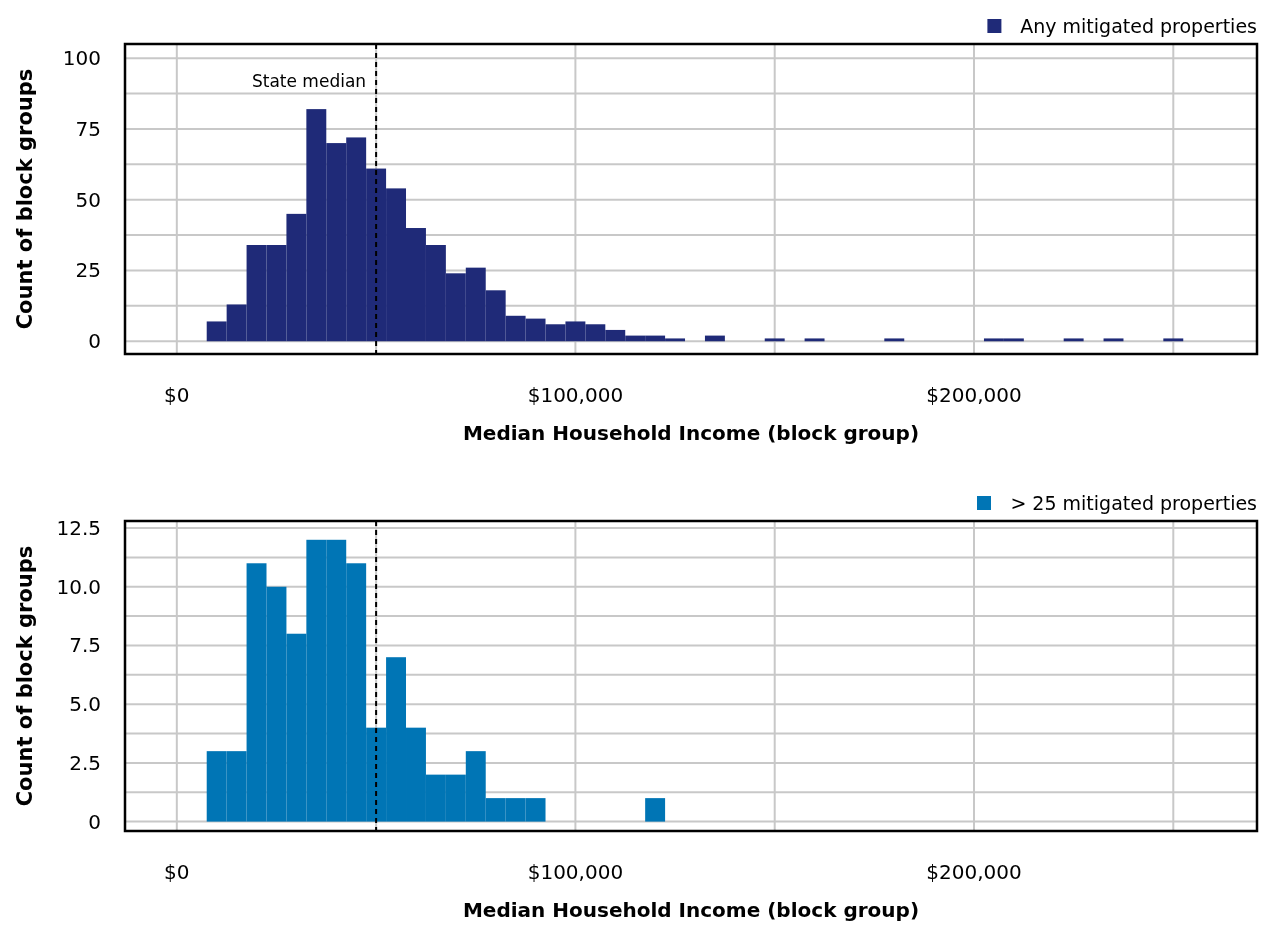 The width and height of the screenshot is (1262, 933). I want to click on y-tick-label: 100, so click(81, 58).